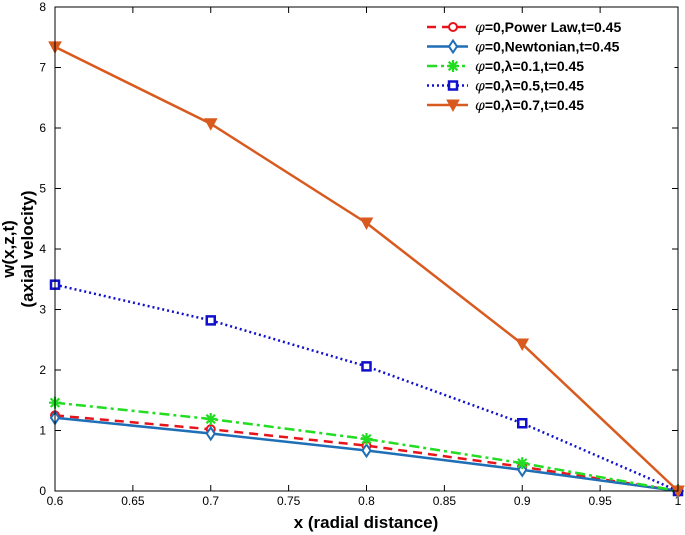 The width and height of the screenshot is (685, 535). Describe the element at coordinates (42, 310) in the screenshot. I see `y-tick-label: 3` at that location.